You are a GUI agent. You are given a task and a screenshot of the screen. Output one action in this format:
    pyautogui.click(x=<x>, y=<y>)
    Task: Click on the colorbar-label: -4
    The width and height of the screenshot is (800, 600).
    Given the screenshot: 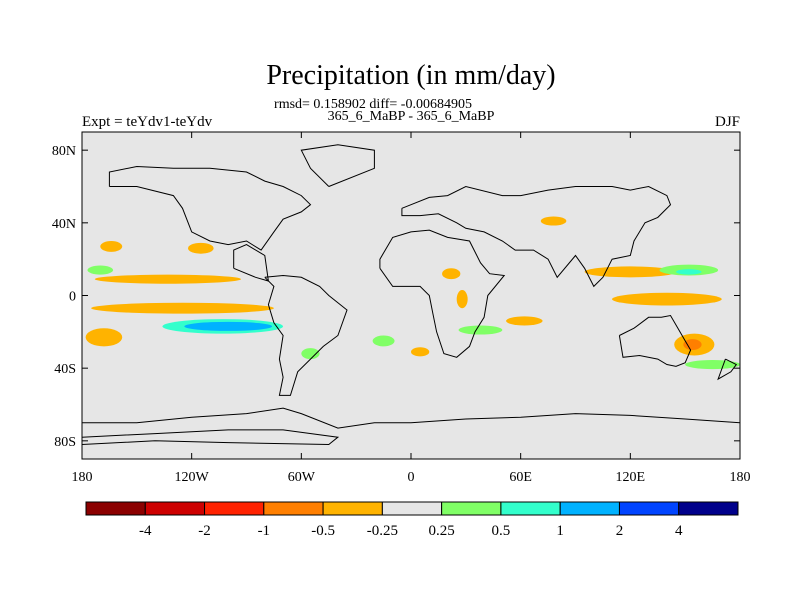 What is the action you would take?
    pyautogui.click(x=145, y=531)
    